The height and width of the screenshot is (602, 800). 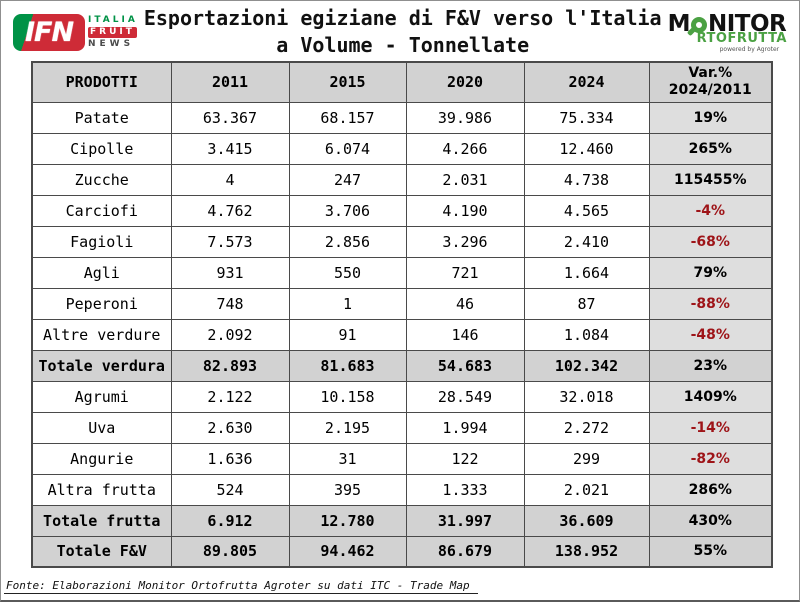 What do you see at coordinates (741, 38) in the screenshot?
I see `ortofrutta-wordmark: RTOFRUTTA` at bounding box center [741, 38].